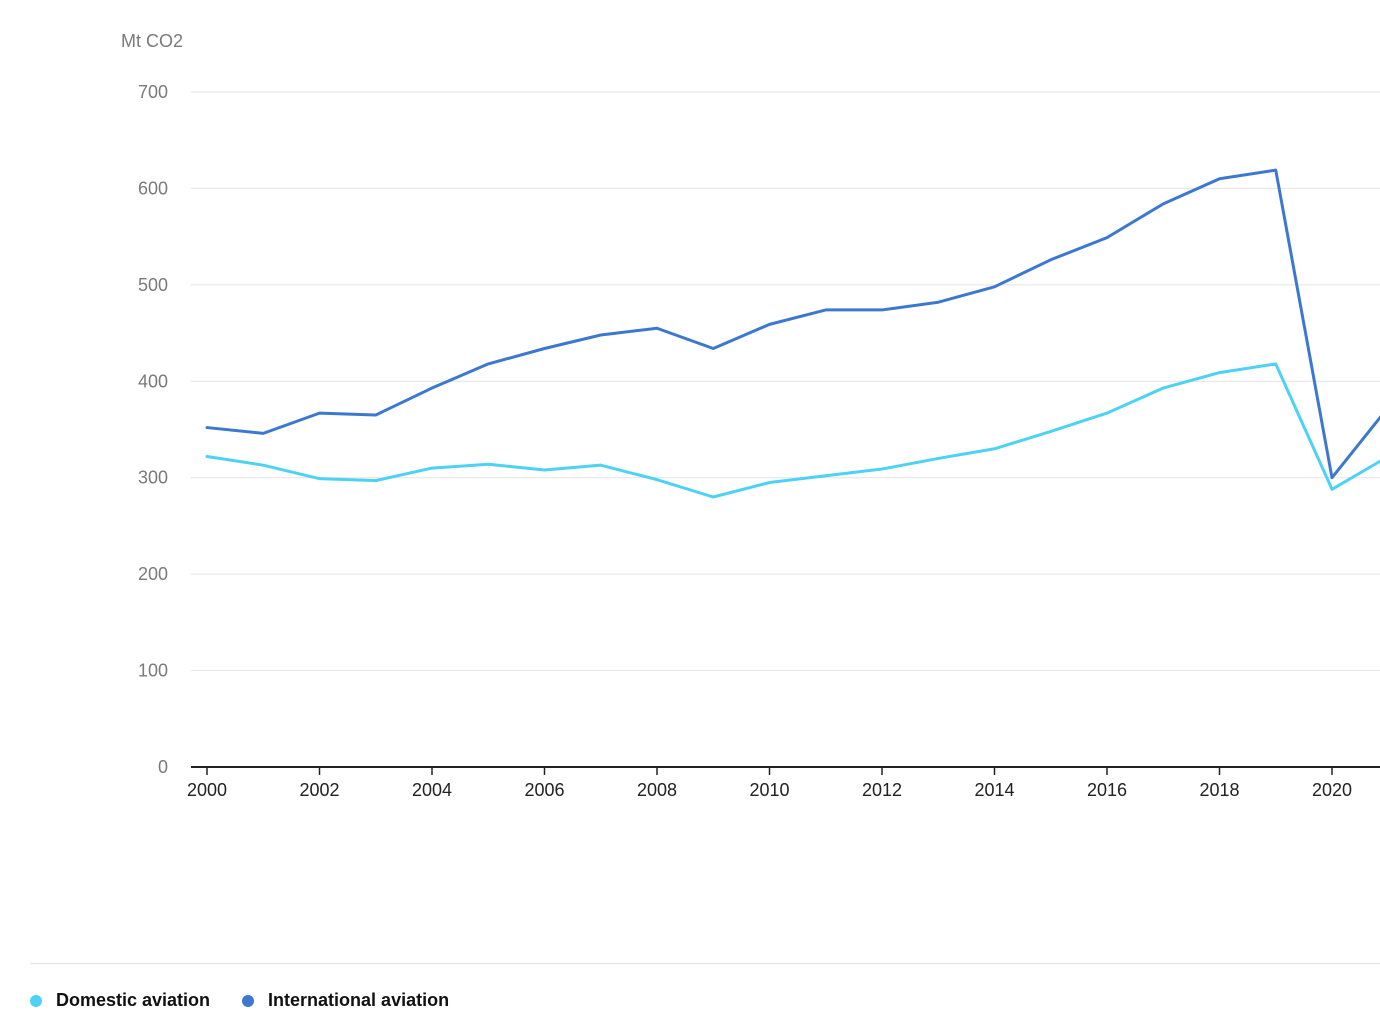  What do you see at coordinates (153, 478) in the screenshot?
I see `y-tick-label-300: 300` at bounding box center [153, 478].